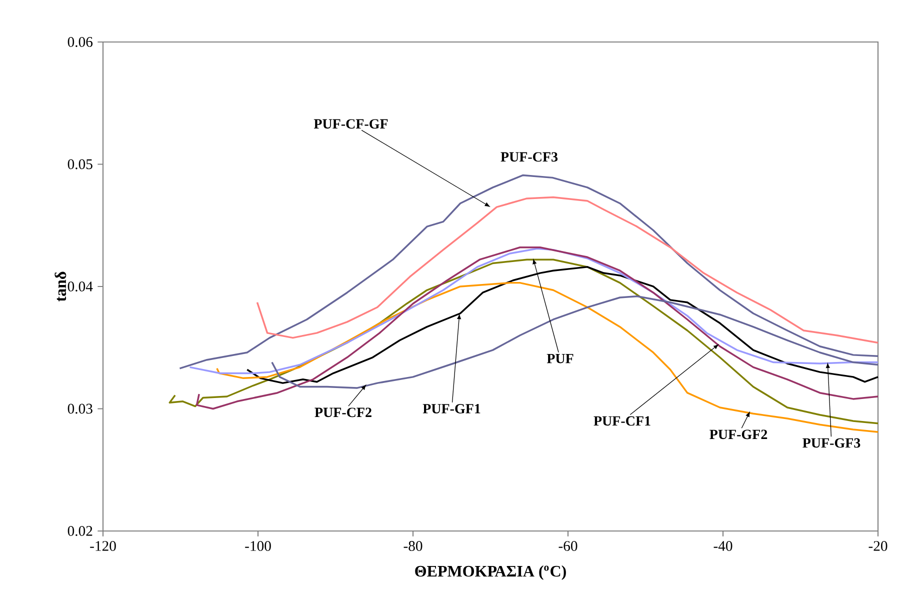  What do you see at coordinates (413, 546) in the screenshot?
I see `x-tick-label: -80` at bounding box center [413, 546].